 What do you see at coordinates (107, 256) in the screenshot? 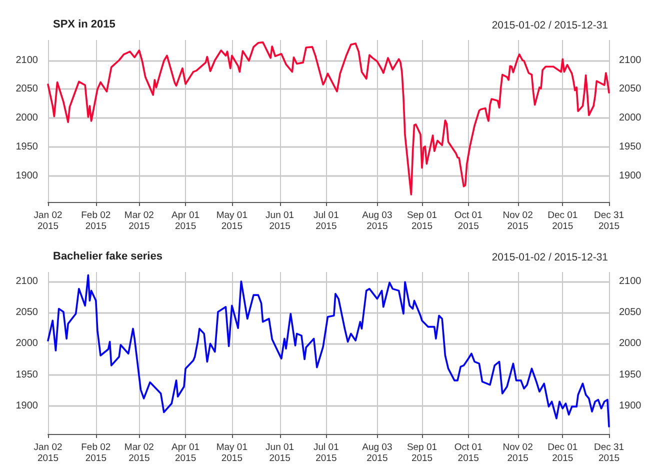
I see `chart-title: Bachelier fake series` at bounding box center [107, 256].